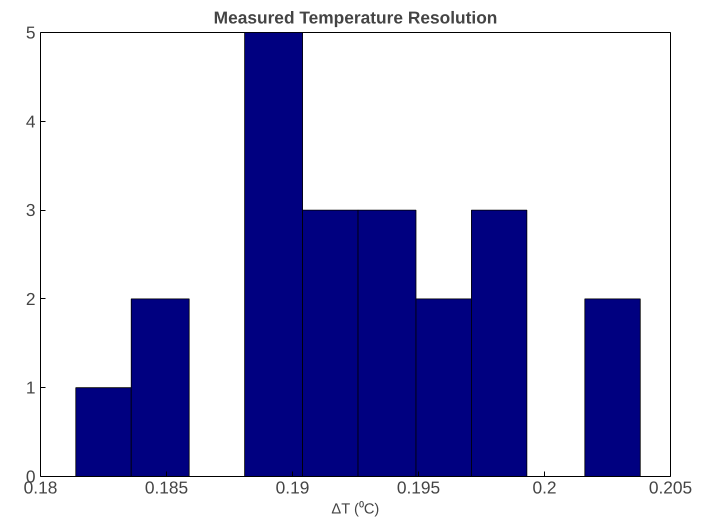 The width and height of the screenshot is (710, 527). What do you see at coordinates (418, 488) in the screenshot?
I see `x-tick-label: 0.195` at bounding box center [418, 488].